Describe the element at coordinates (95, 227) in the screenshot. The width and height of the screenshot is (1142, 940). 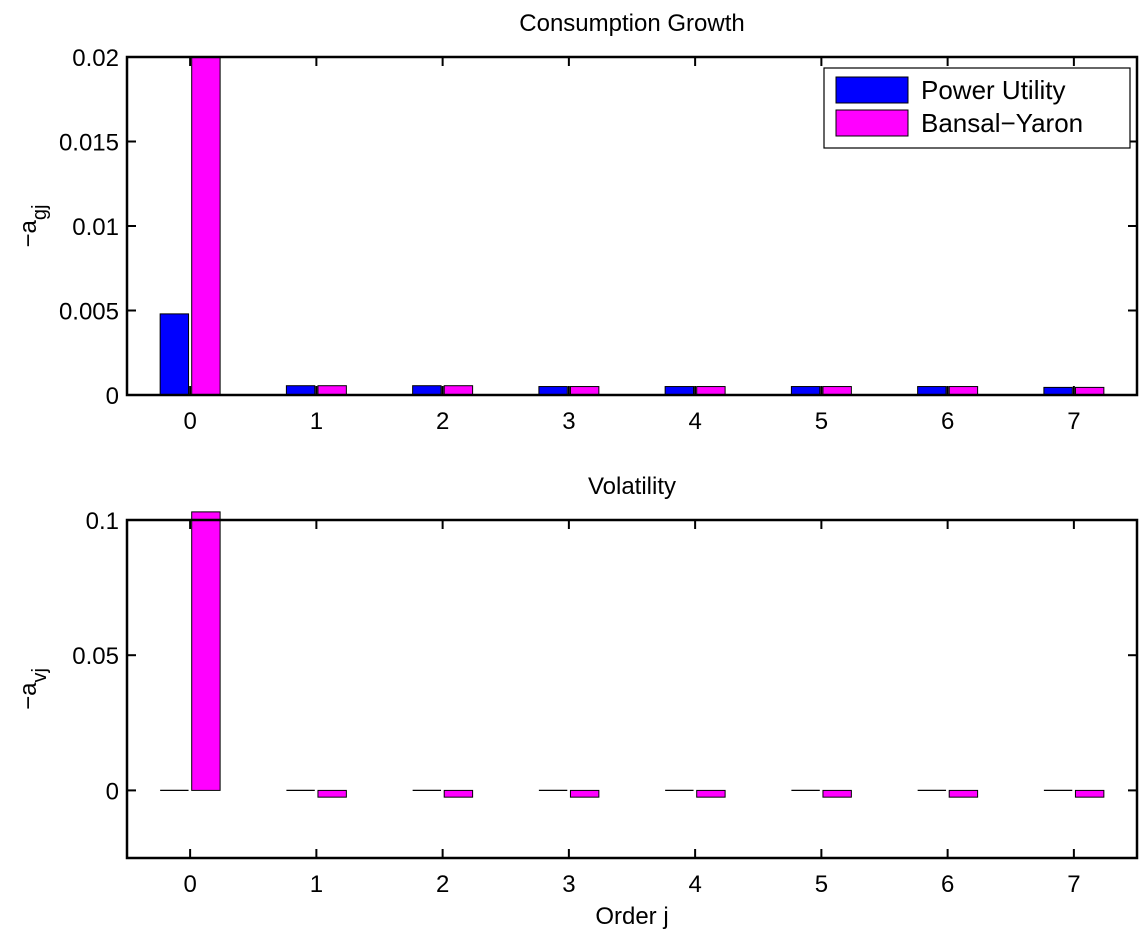
I see `y-tick-label: 0.01` at that location.